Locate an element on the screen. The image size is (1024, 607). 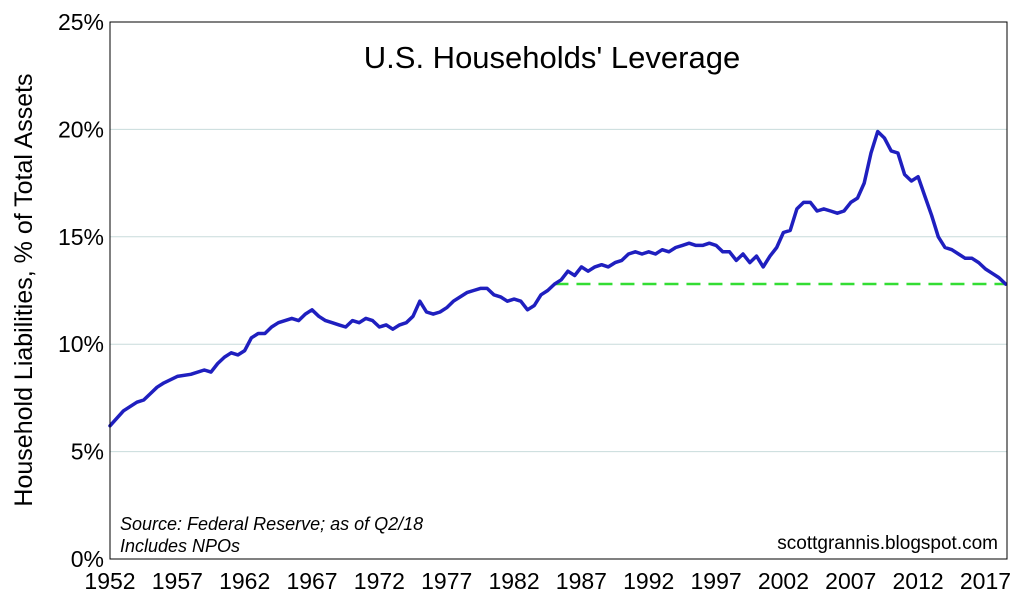
x-tick-label-1957: 1957 is located at coordinates (177, 581).